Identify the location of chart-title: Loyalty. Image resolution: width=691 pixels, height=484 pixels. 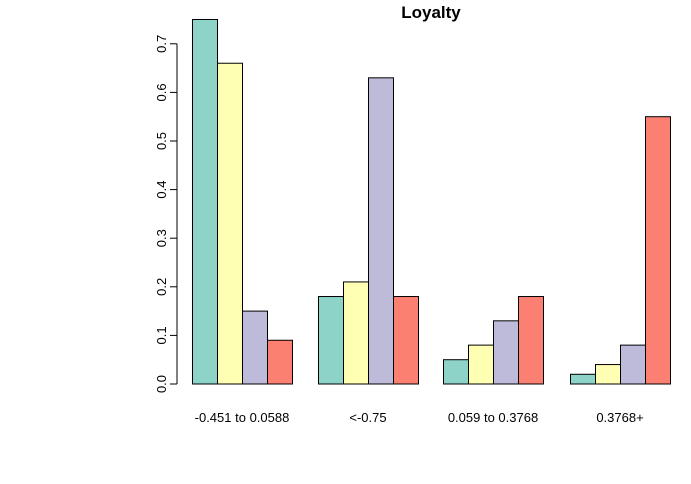
(431, 12).